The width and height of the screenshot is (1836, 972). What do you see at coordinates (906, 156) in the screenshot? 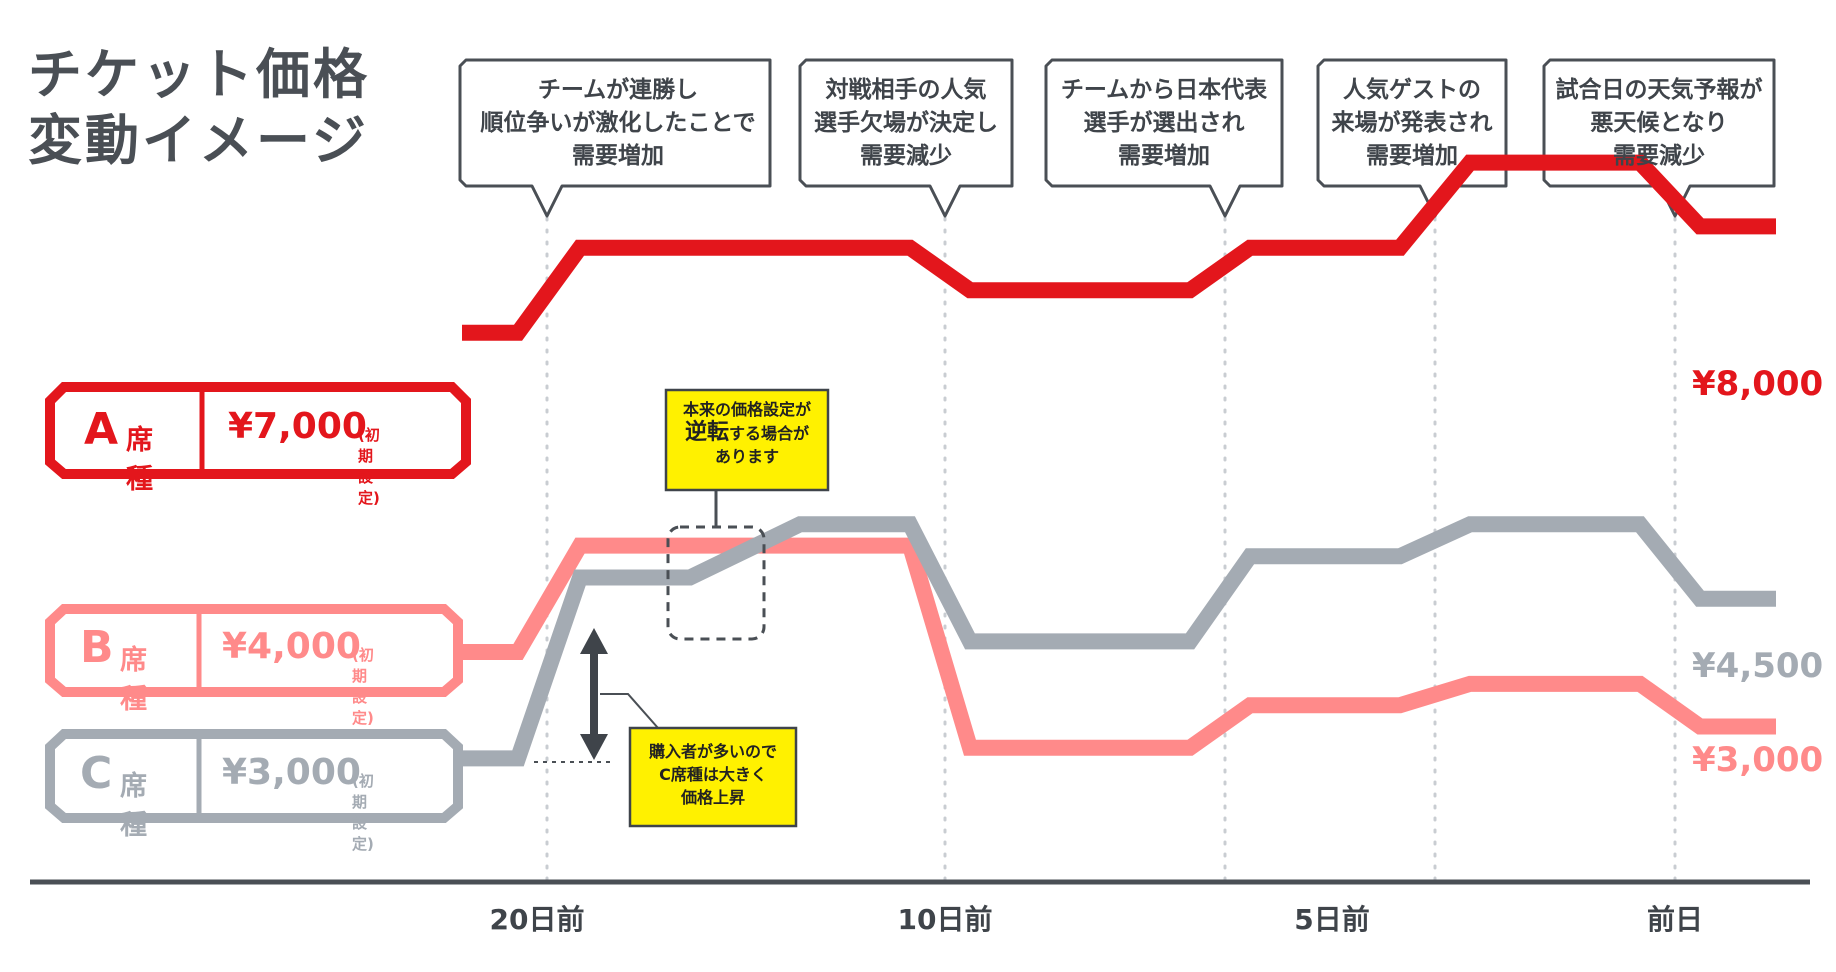
I see `callout-2-line-3: 需要減少` at bounding box center [906, 156].